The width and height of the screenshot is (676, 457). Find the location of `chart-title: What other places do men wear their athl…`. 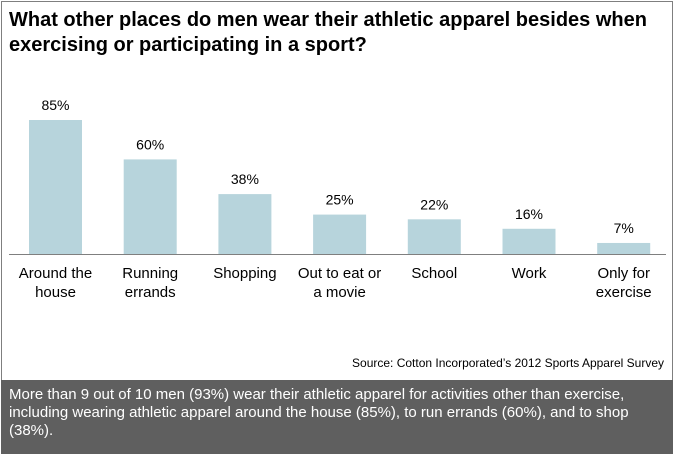

chart-title: What other places do men wear their athl… is located at coordinates (328, 32).